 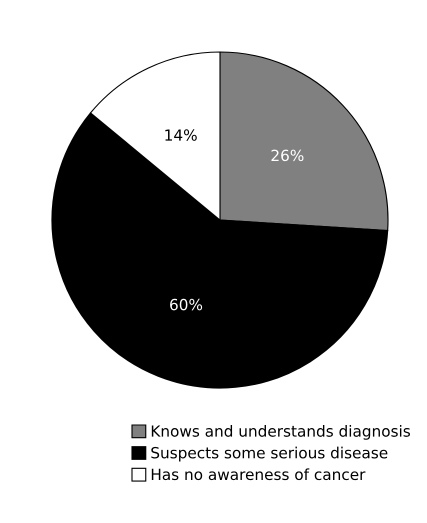 I want to click on legend-label: Has no awareness of cancer, so click(x=259, y=474).